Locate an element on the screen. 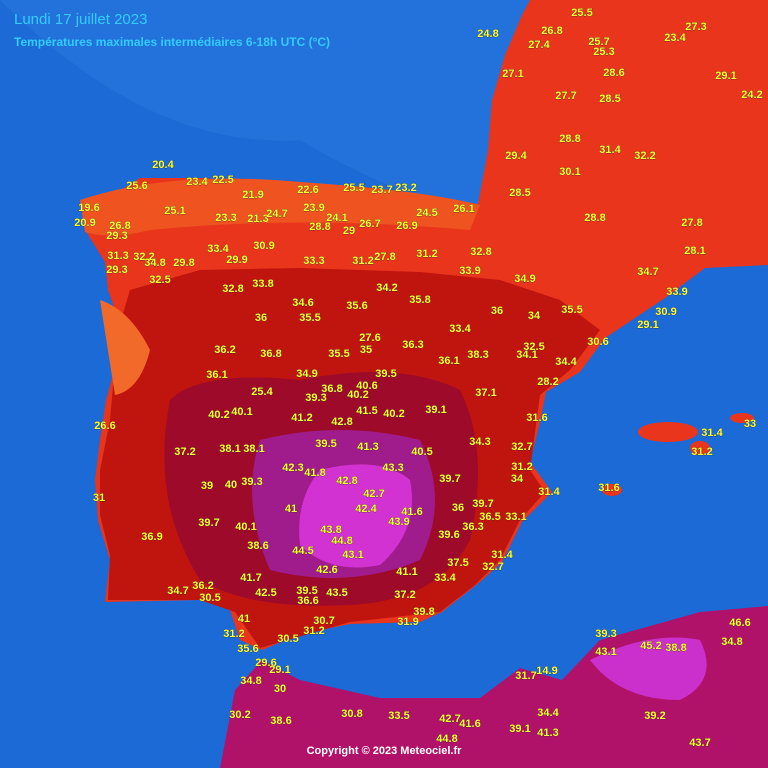  temperature-label: 34.4 is located at coordinates (566, 362).